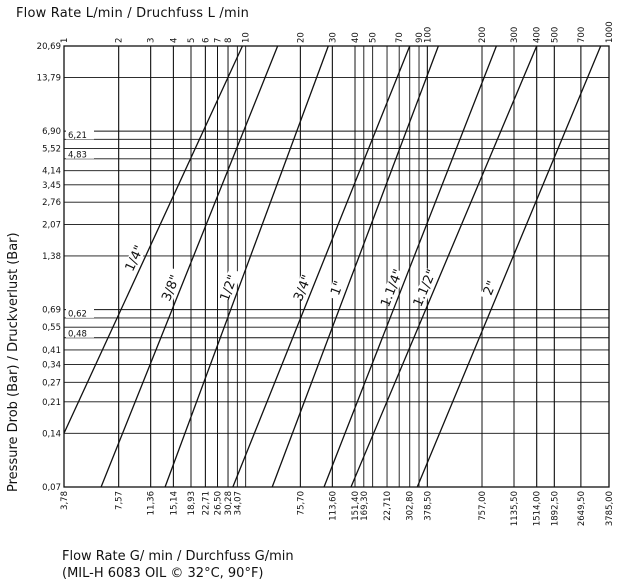 This screenshot has width=623, height=587. I want to click on top-tick-label: 1000, so click(610, 32).